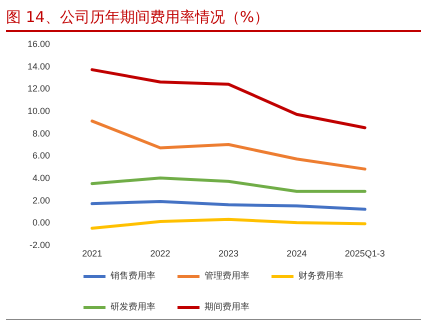  What do you see at coordinates (160, 253) in the screenshot?
I see `x-tick-label: 2022` at bounding box center [160, 253].